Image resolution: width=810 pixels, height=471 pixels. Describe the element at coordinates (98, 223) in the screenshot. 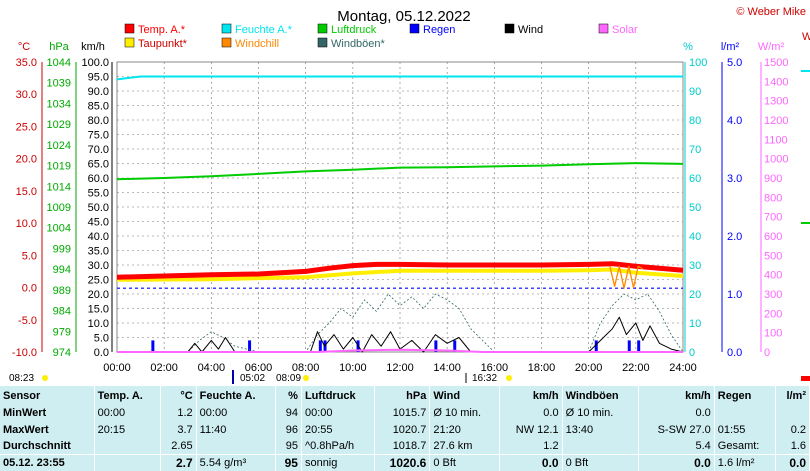

I see `wind-tick-label: 45.0` at that location.